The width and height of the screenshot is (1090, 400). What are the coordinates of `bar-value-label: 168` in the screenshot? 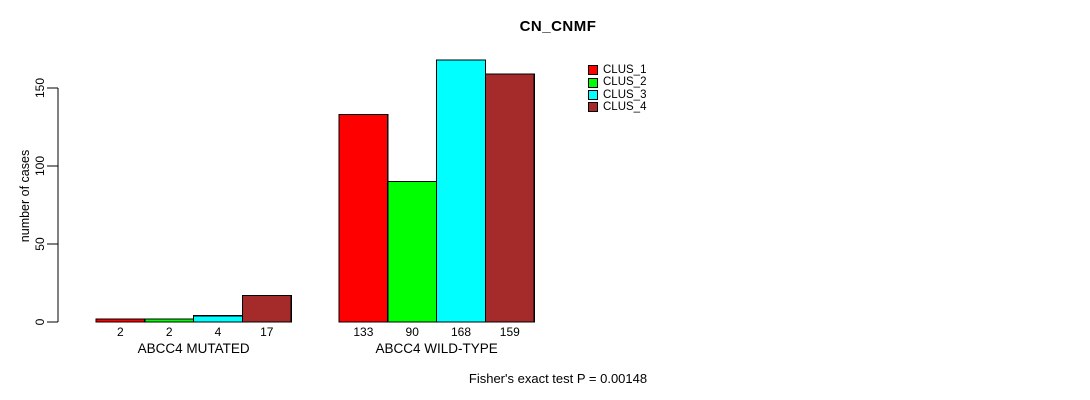 It's located at (461, 332).